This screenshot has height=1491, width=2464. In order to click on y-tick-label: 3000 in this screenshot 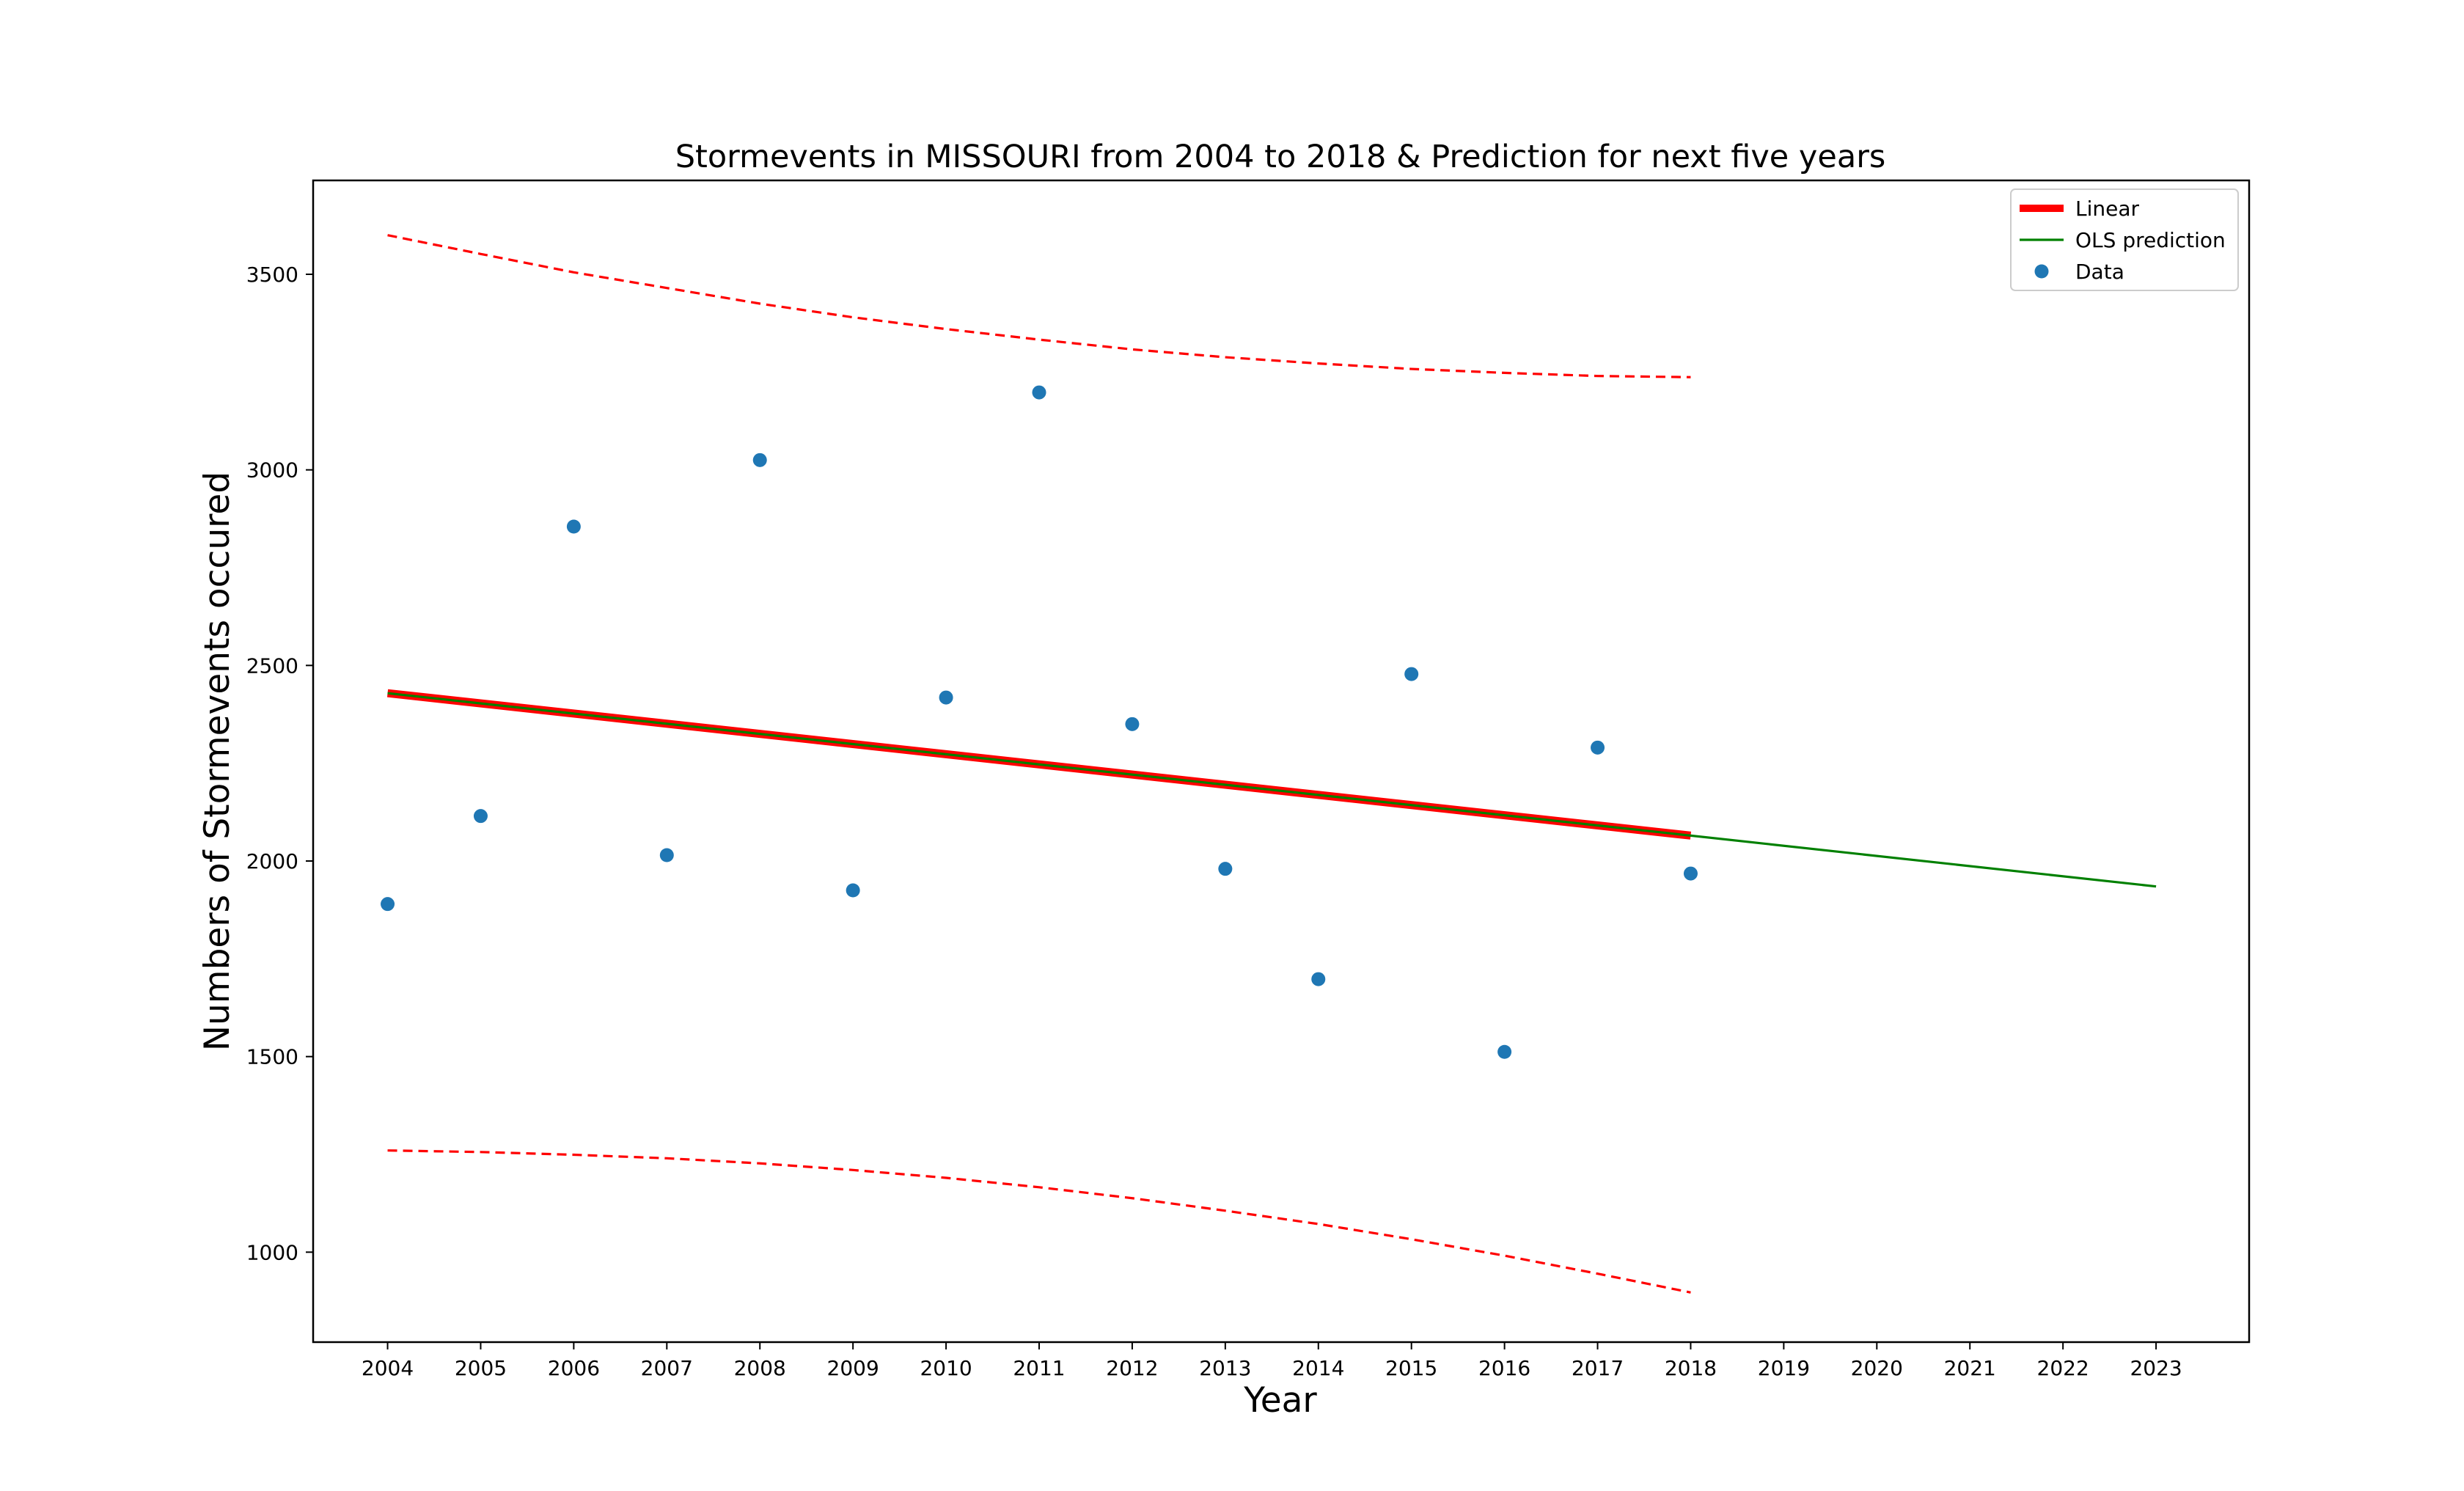, I will do `click(272, 471)`.